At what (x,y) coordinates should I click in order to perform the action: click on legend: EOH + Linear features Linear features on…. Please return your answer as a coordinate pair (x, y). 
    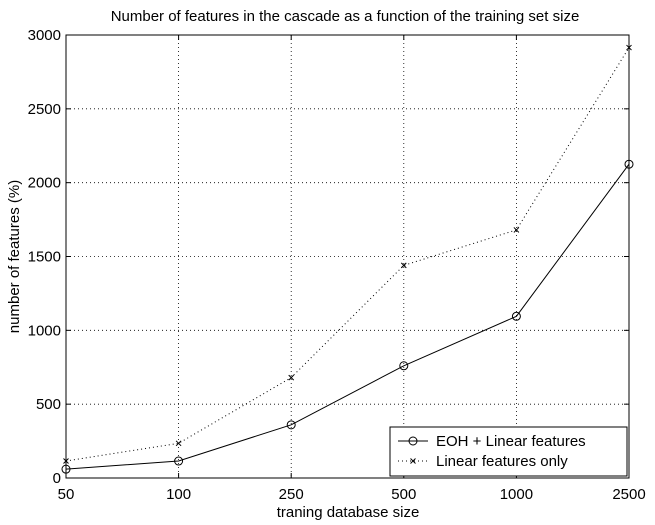
    Looking at the image, I should click on (508, 451).